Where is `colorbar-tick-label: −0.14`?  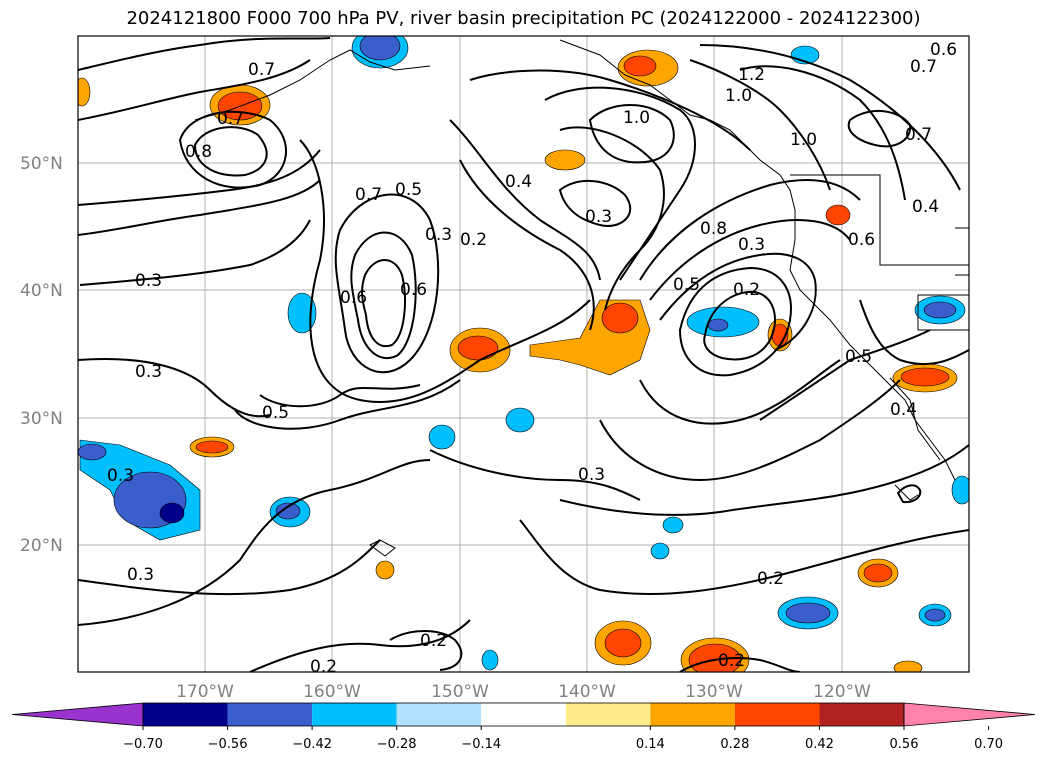
colorbar-tick-label: −0.14 is located at coordinates (481, 744).